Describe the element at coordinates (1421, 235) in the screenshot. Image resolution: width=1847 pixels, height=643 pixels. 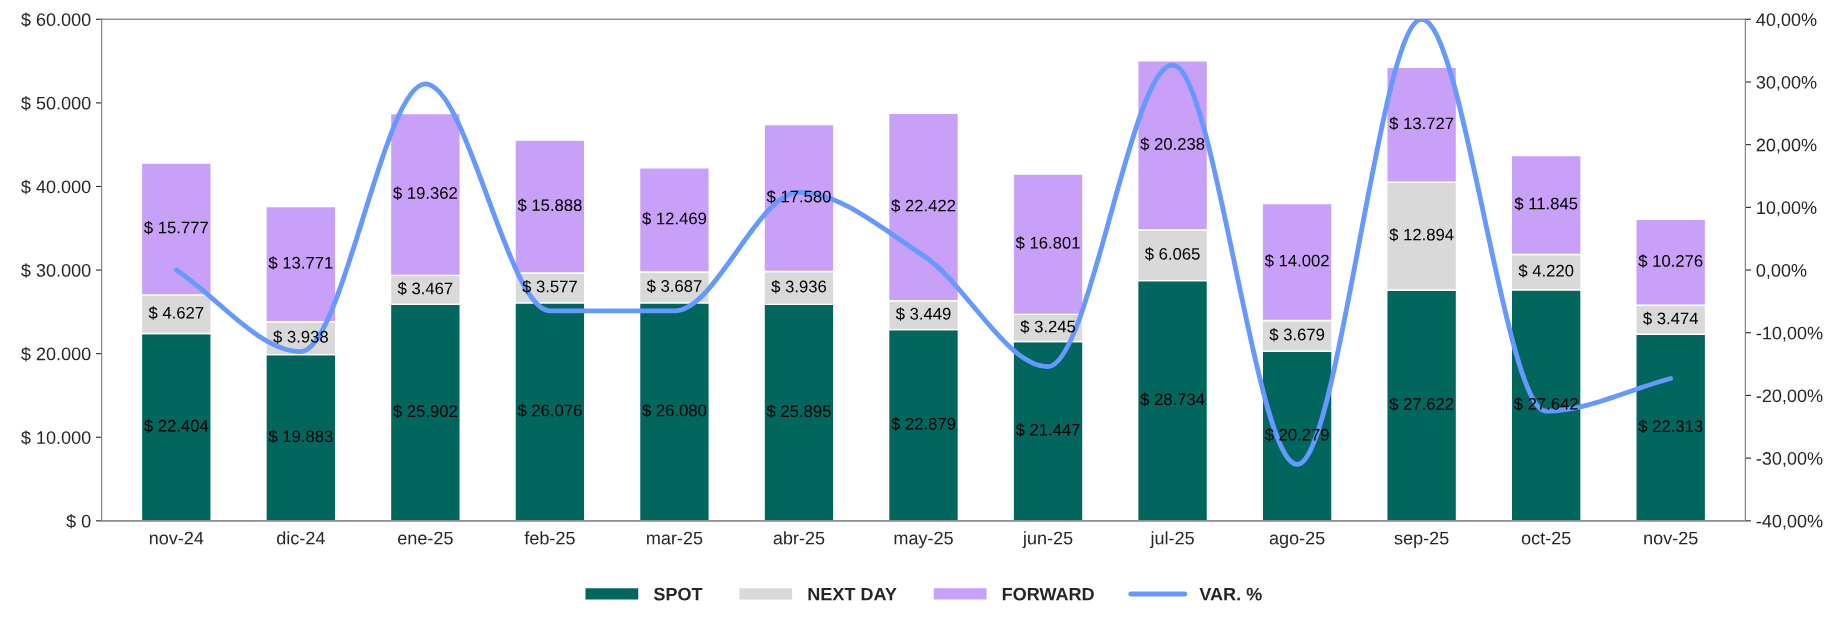
I see `data-label: $ 12.894` at that location.